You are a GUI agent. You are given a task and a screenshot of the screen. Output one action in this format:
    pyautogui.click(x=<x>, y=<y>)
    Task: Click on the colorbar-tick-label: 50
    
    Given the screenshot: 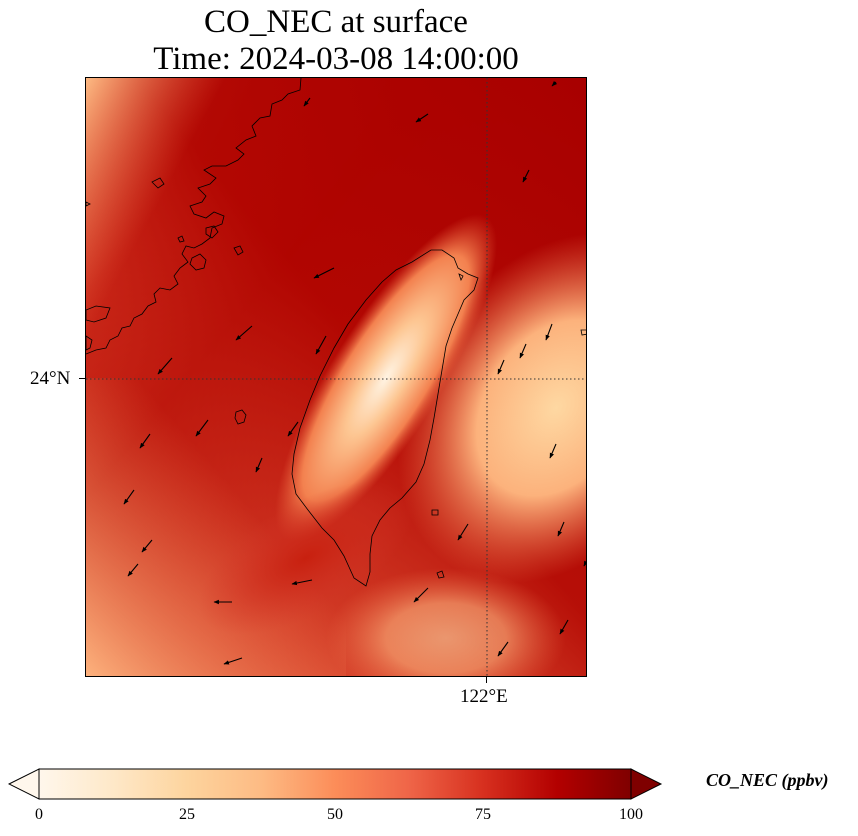 What is the action you would take?
    pyautogui.click(x=335, y=814)
    